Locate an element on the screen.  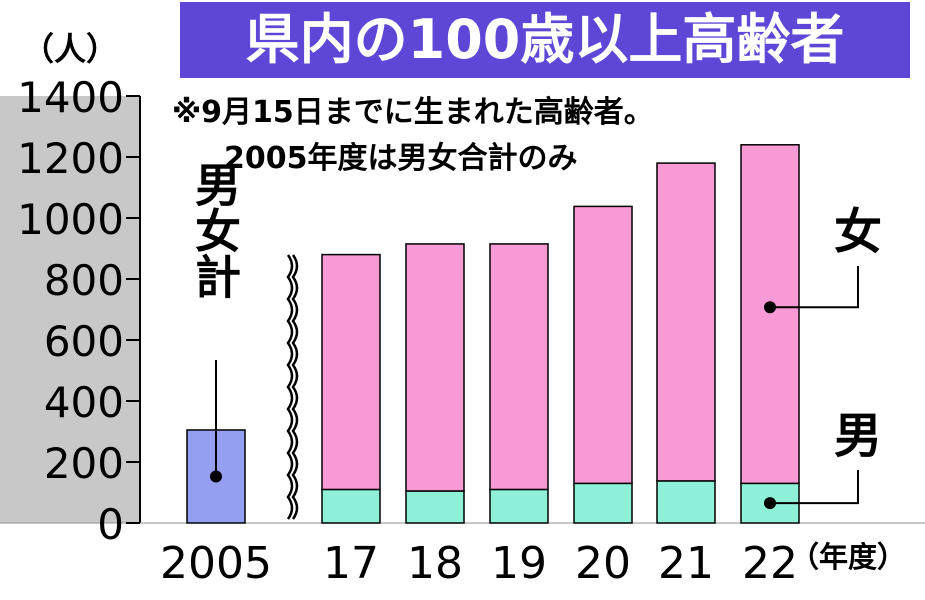
legend-dot-male is located at coordinates (770, 503).